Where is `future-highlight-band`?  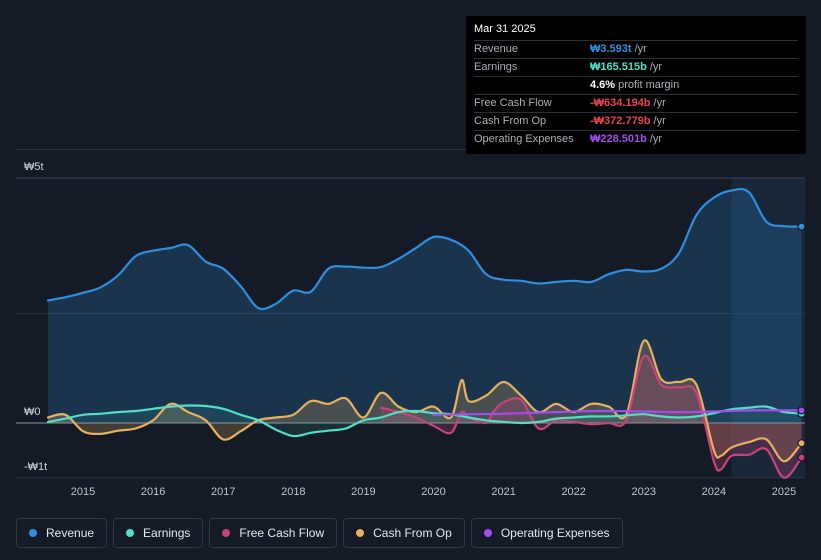 future-highlight-band is located at coordinates (768, 328).